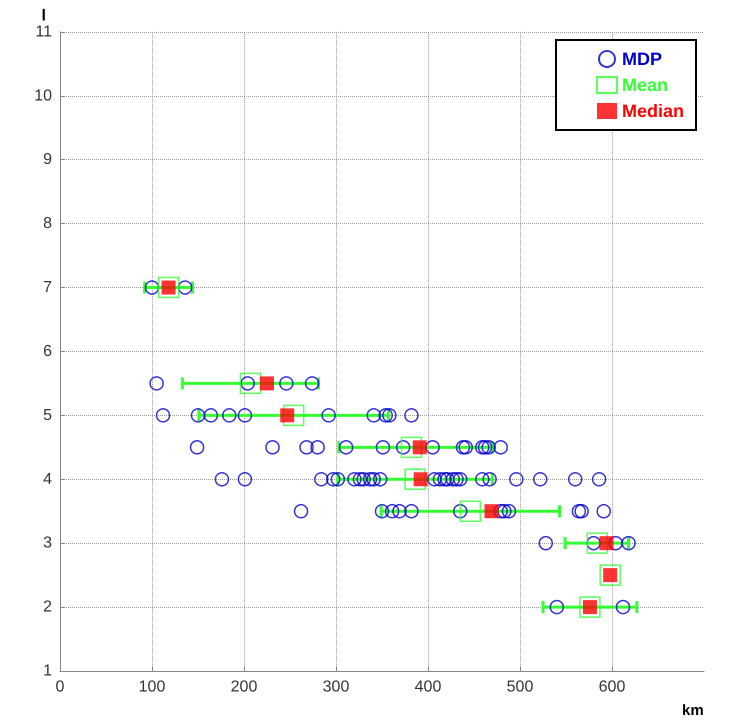 Image resolution: width=742 pixels, height=726 pixels. What do you see at coordinates (244, 687) in the screenshot?
I see `x-tick-label: 200` at bounding box center [244, 687].